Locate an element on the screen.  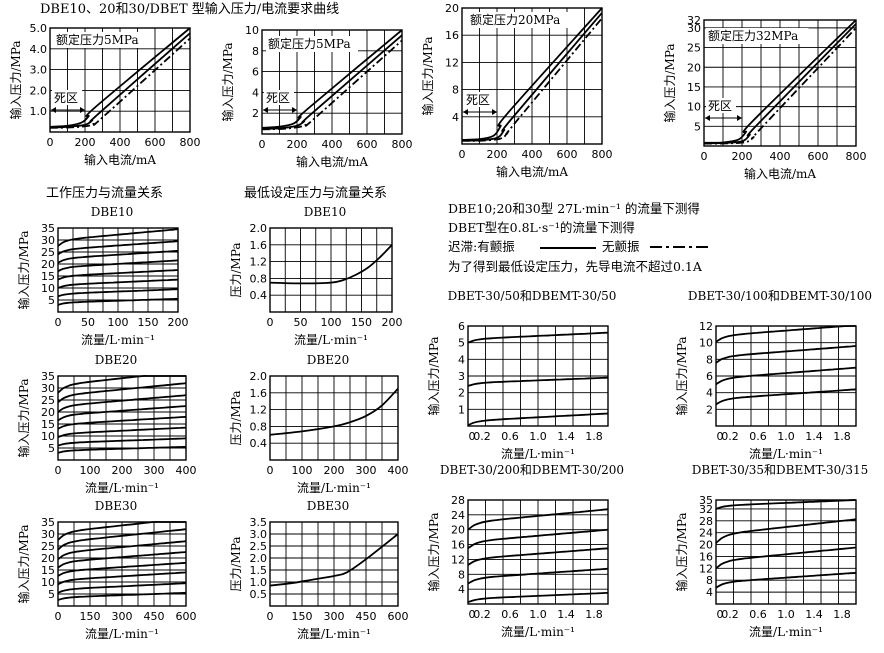
y-tick-label: 10 is located at coordinates (48, 288).